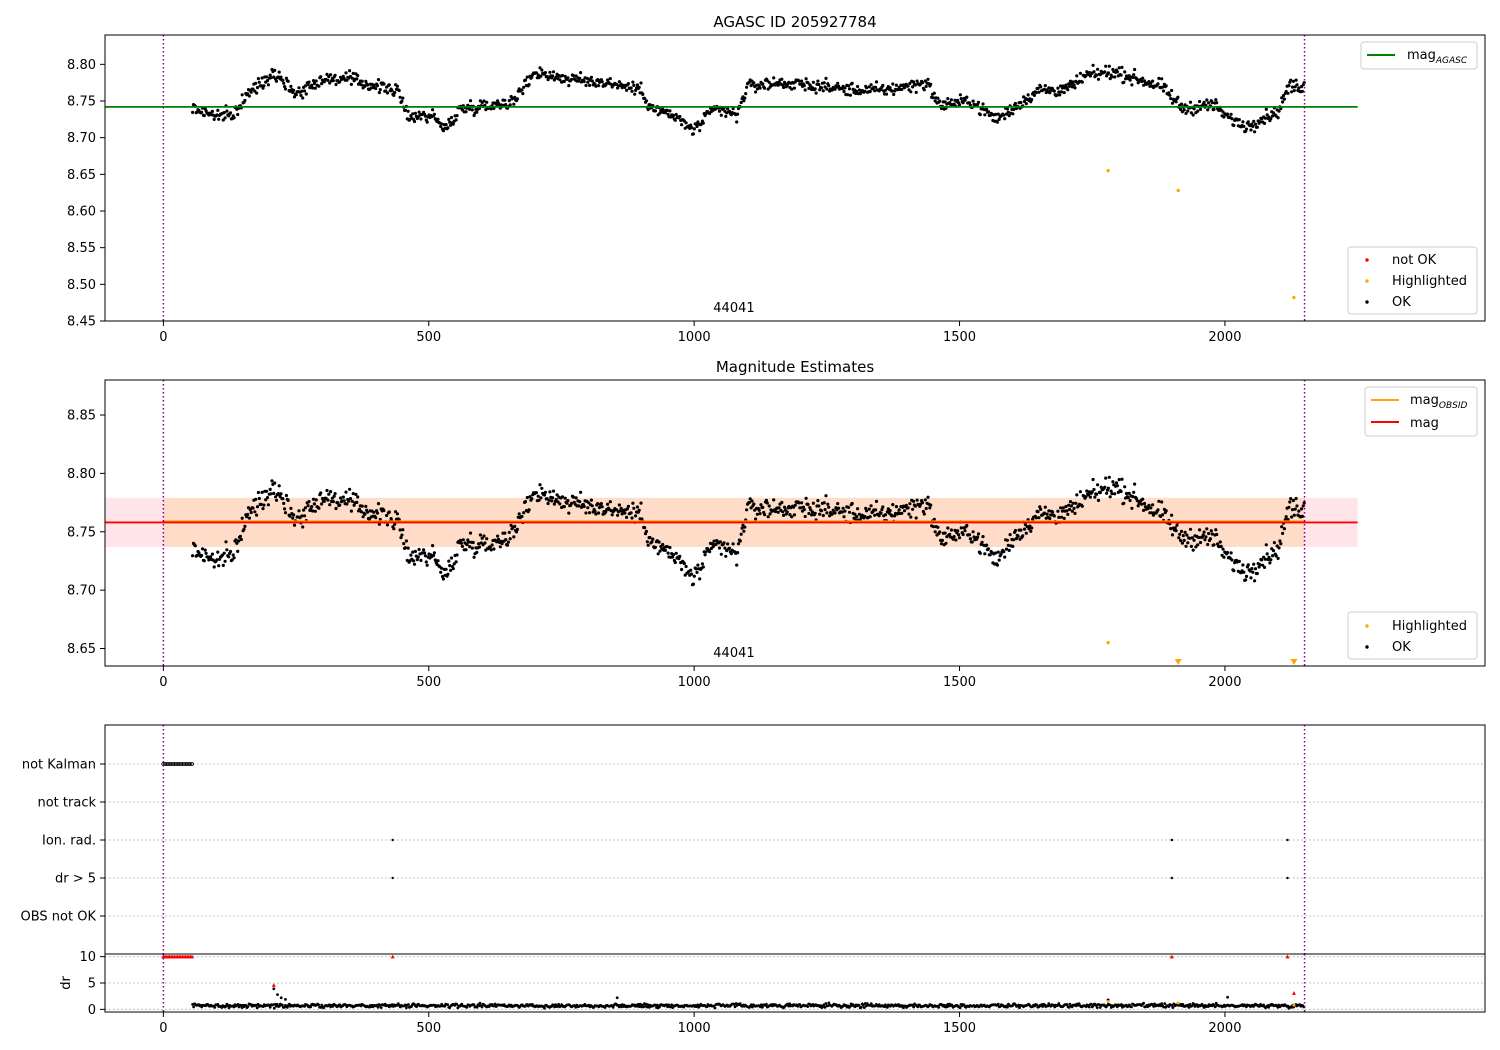 The image size is (1500, 1050). I want to click on top-x-axis: 0 500 1000 1500 2000, so click(700, 333).